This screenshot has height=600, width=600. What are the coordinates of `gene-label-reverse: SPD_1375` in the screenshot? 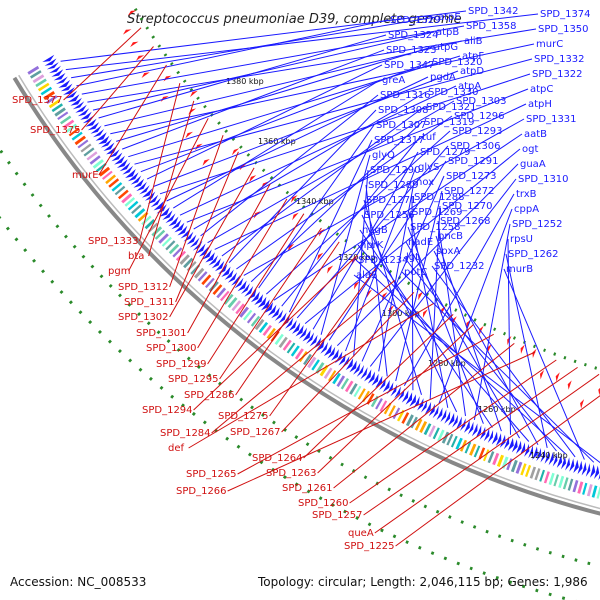 It's located at (55, 130).